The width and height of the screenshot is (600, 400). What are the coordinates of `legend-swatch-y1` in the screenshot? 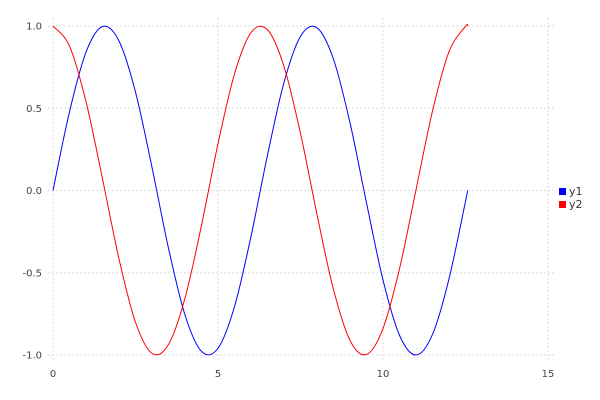 It's located at (562, 191).